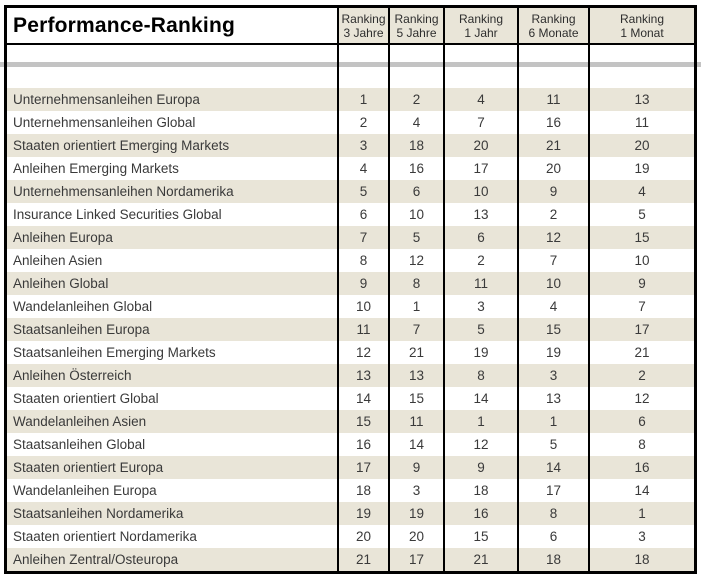 The width and height of the screenshot is (701, 575). I want to click on empty-label-cell, so click(172, 75).